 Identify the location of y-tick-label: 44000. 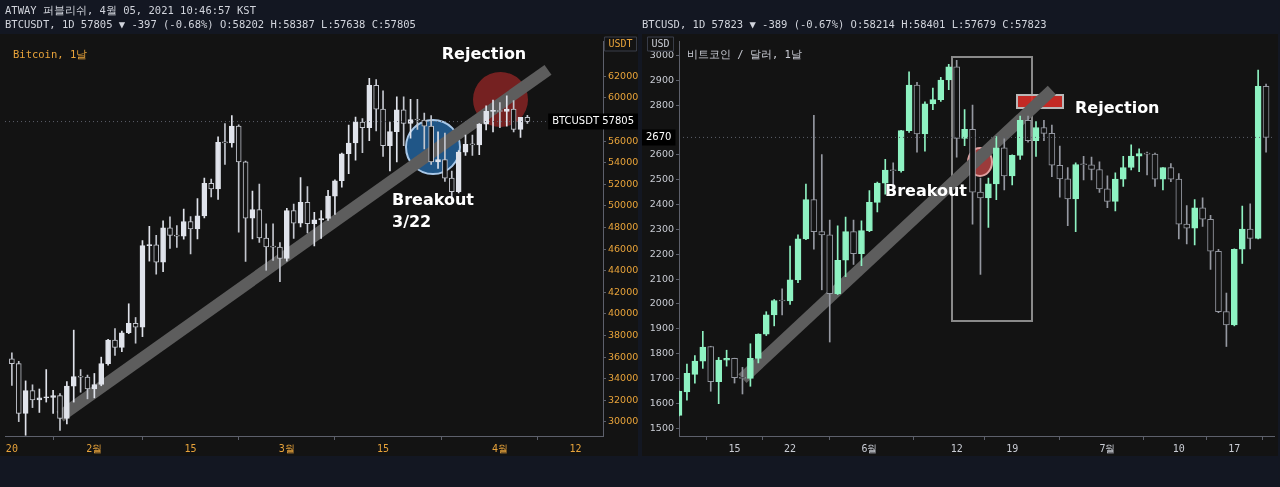
(623, 270).